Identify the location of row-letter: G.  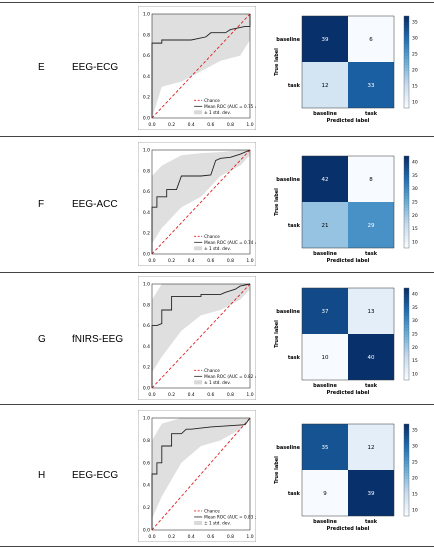
(42, 339).